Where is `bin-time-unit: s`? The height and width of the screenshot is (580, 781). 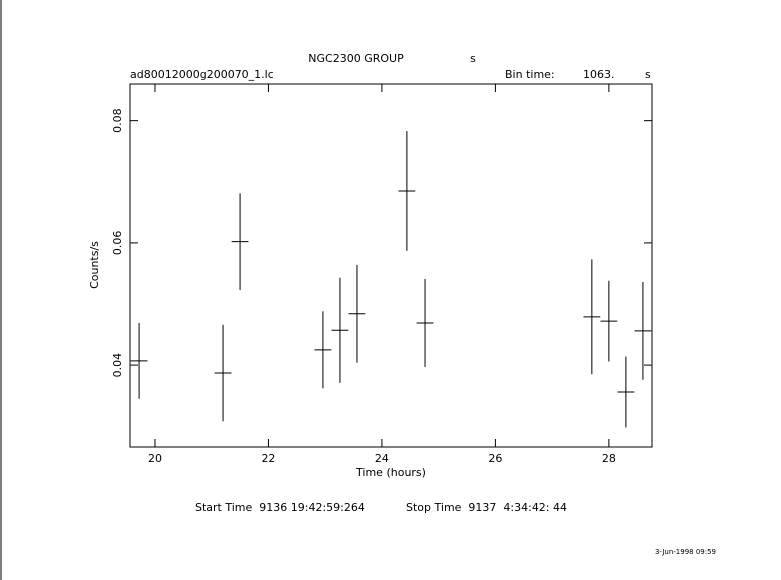 bin-time-unit: s is located at coordinates (648, 74).